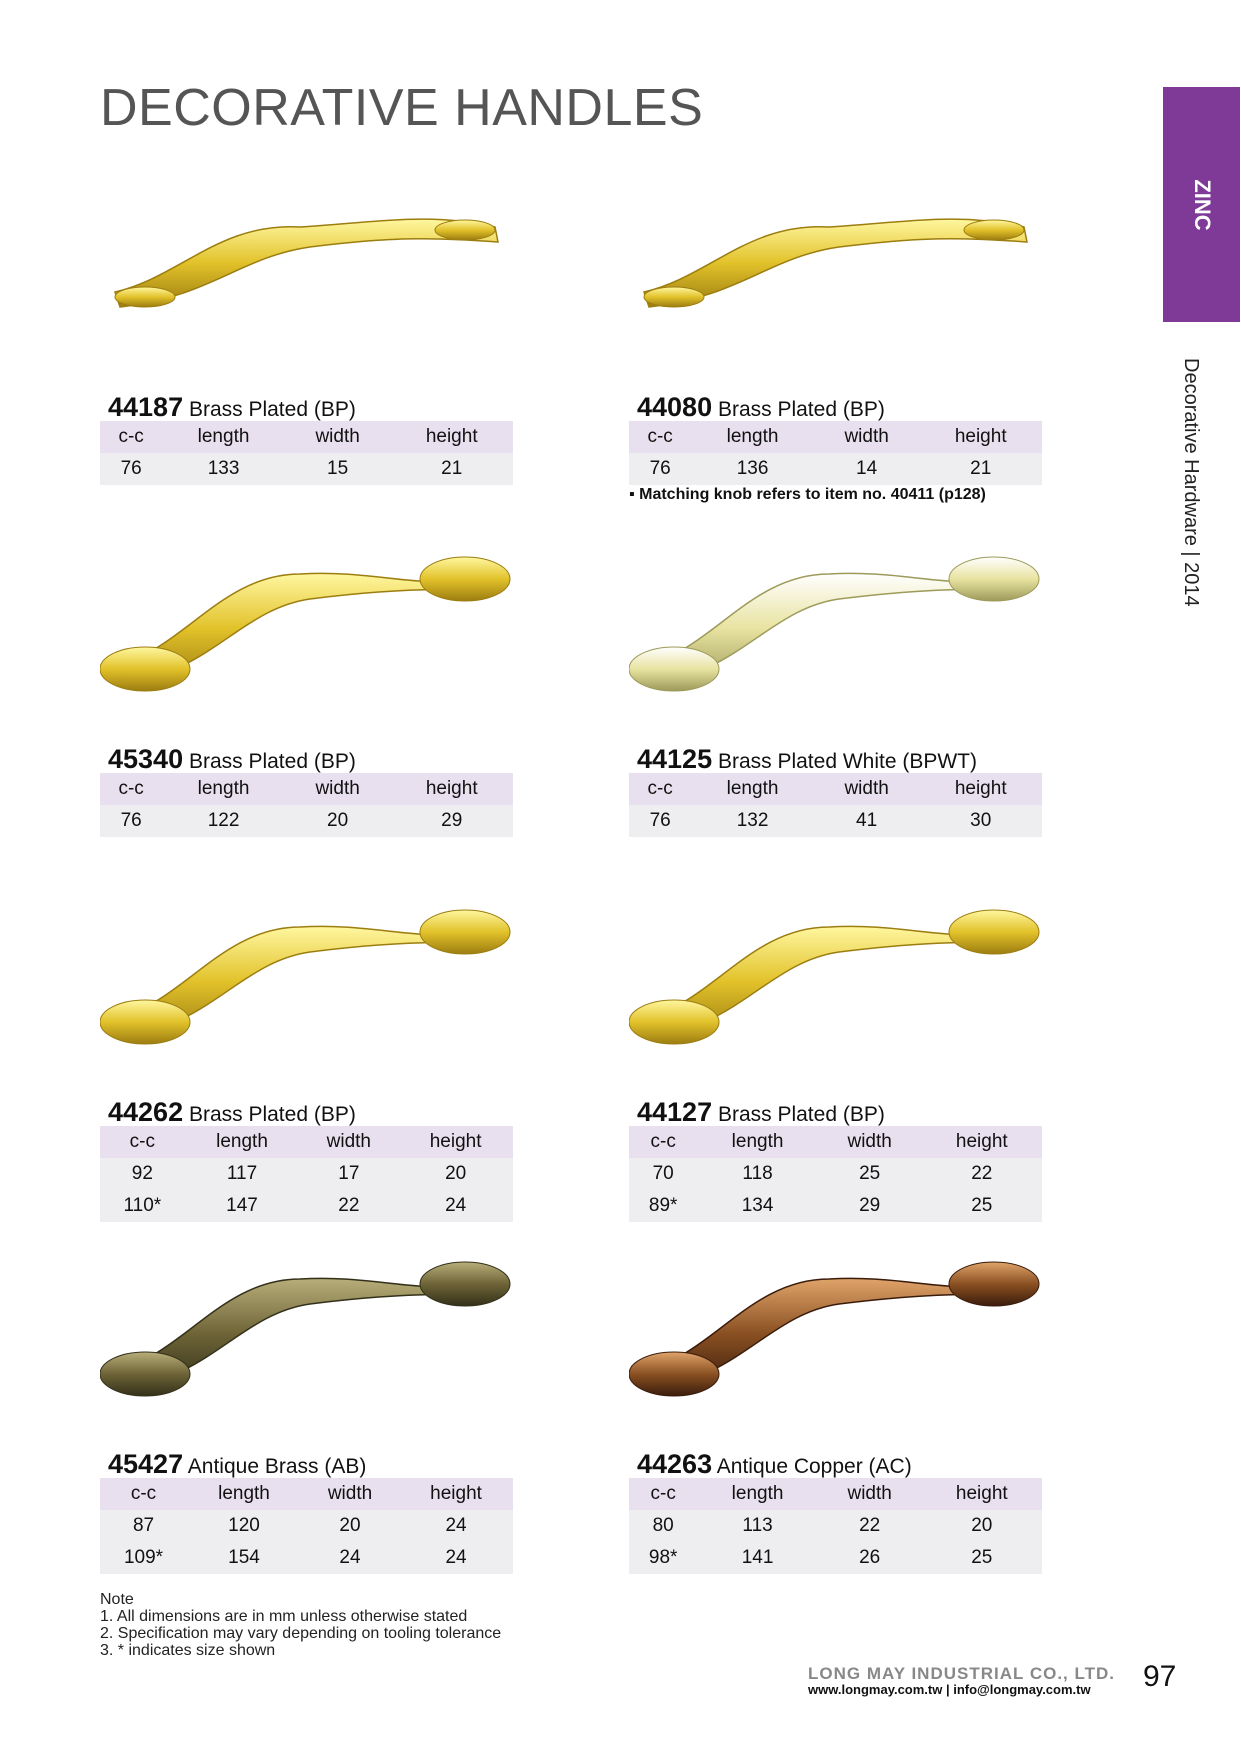  What do you see at coordinates (663, 1174) in the screenshot?
I see `table-cell: 70` at bounding box center [663, 1174].